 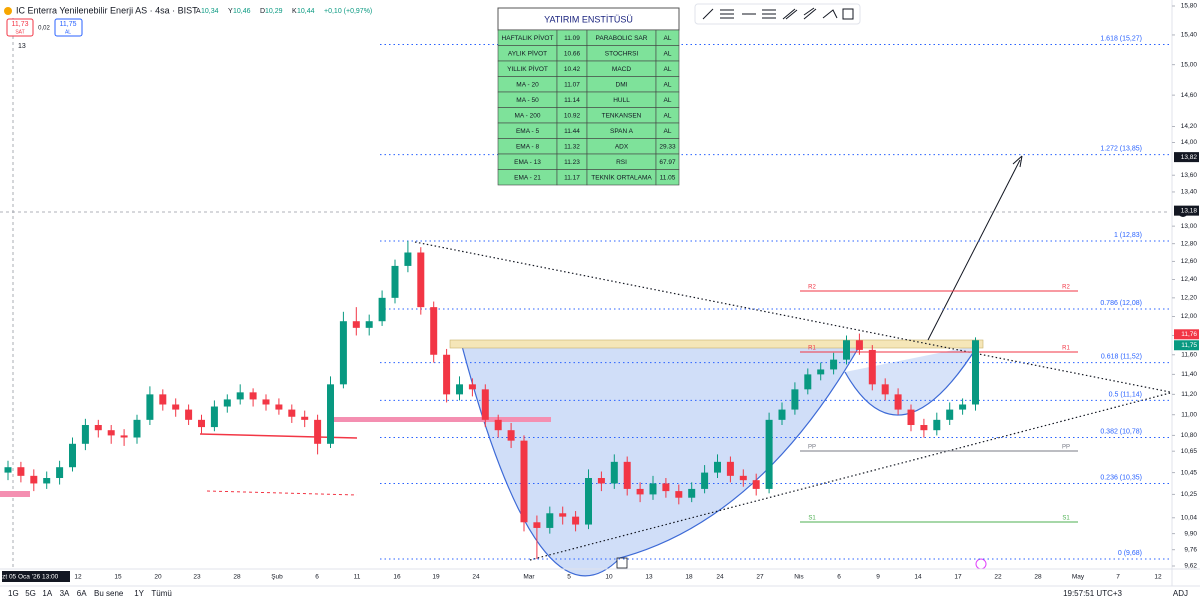 I want to click on fib-label: 1 (12,83), so click(x=1128, y=235).